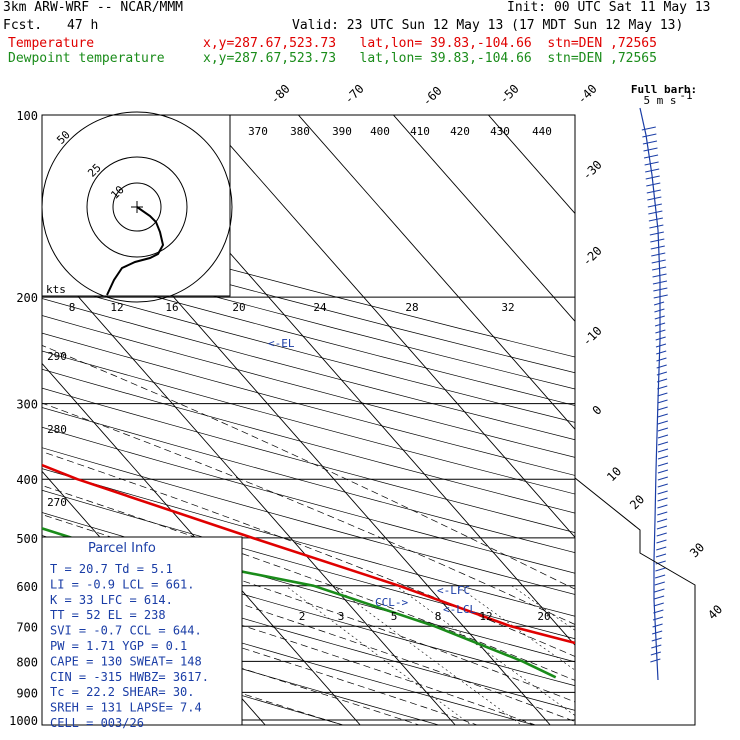  Describe the element at coordinates (614, 474) in the screenshot. I see `isotherm-label-10: 10` at that location.